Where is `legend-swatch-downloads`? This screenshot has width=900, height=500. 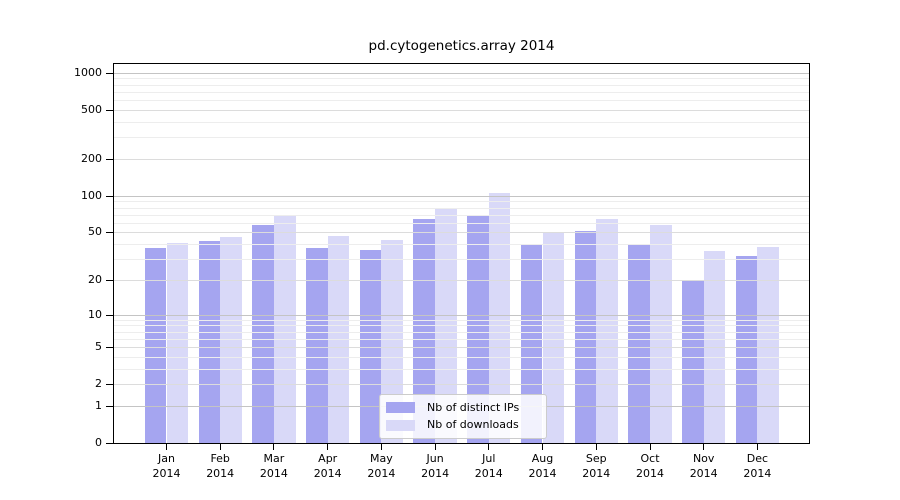
legend-swatch-downloads is located at coordinates (400, 425).